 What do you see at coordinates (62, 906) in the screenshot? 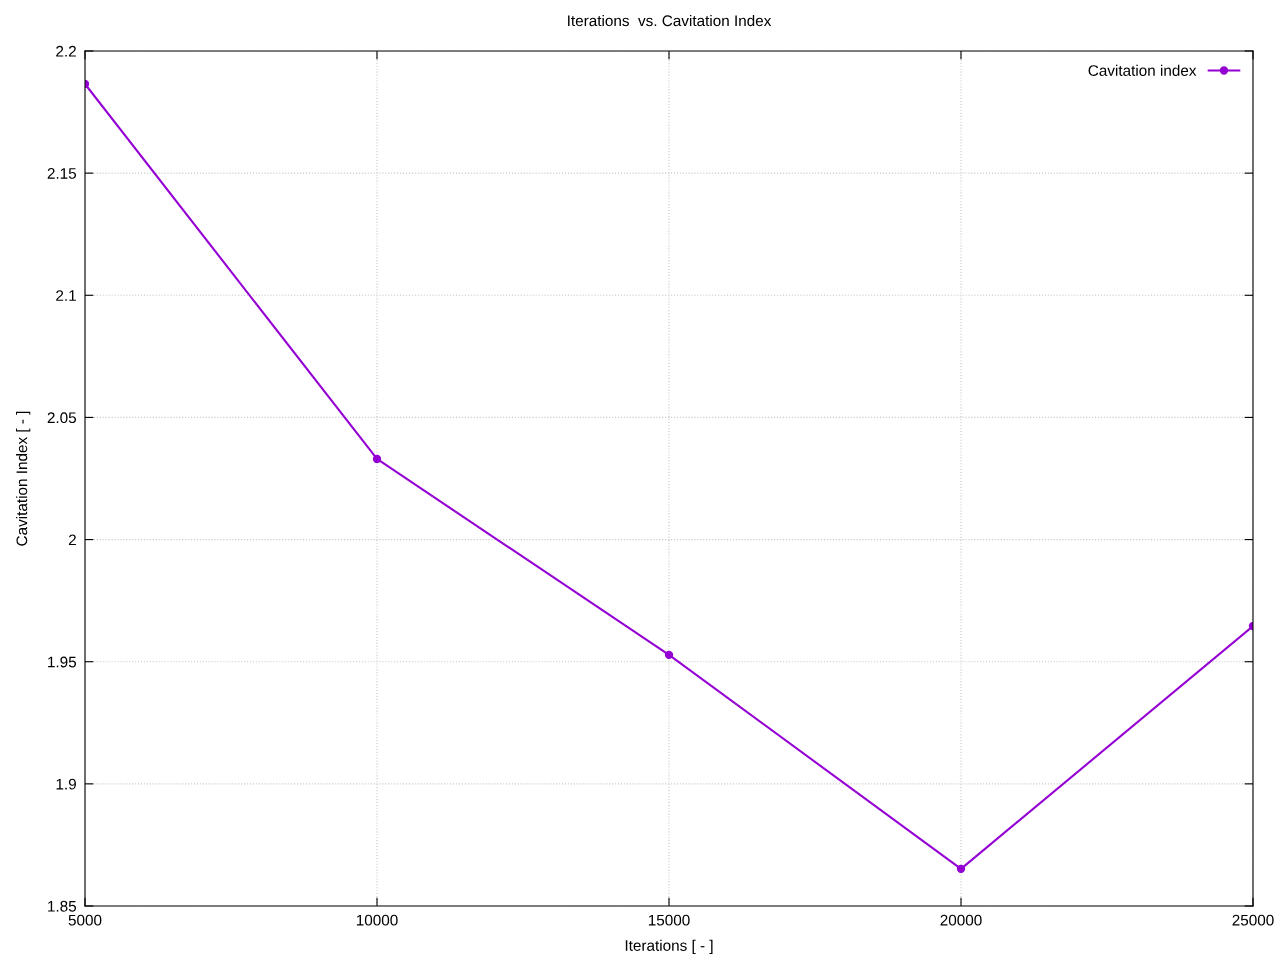
I see `y-tick-label: 1.85` at bounding box center [62, 906].